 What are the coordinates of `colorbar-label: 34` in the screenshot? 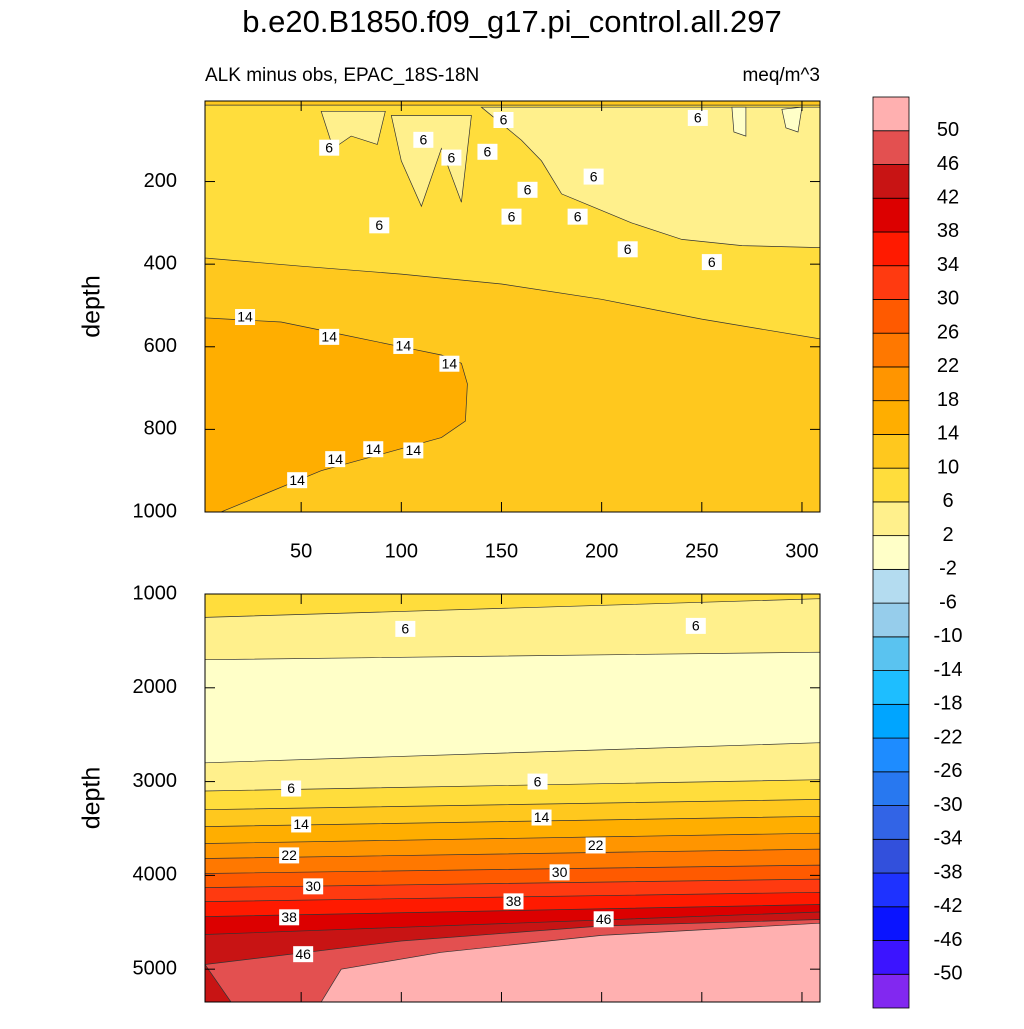 It's located at (948, 265).